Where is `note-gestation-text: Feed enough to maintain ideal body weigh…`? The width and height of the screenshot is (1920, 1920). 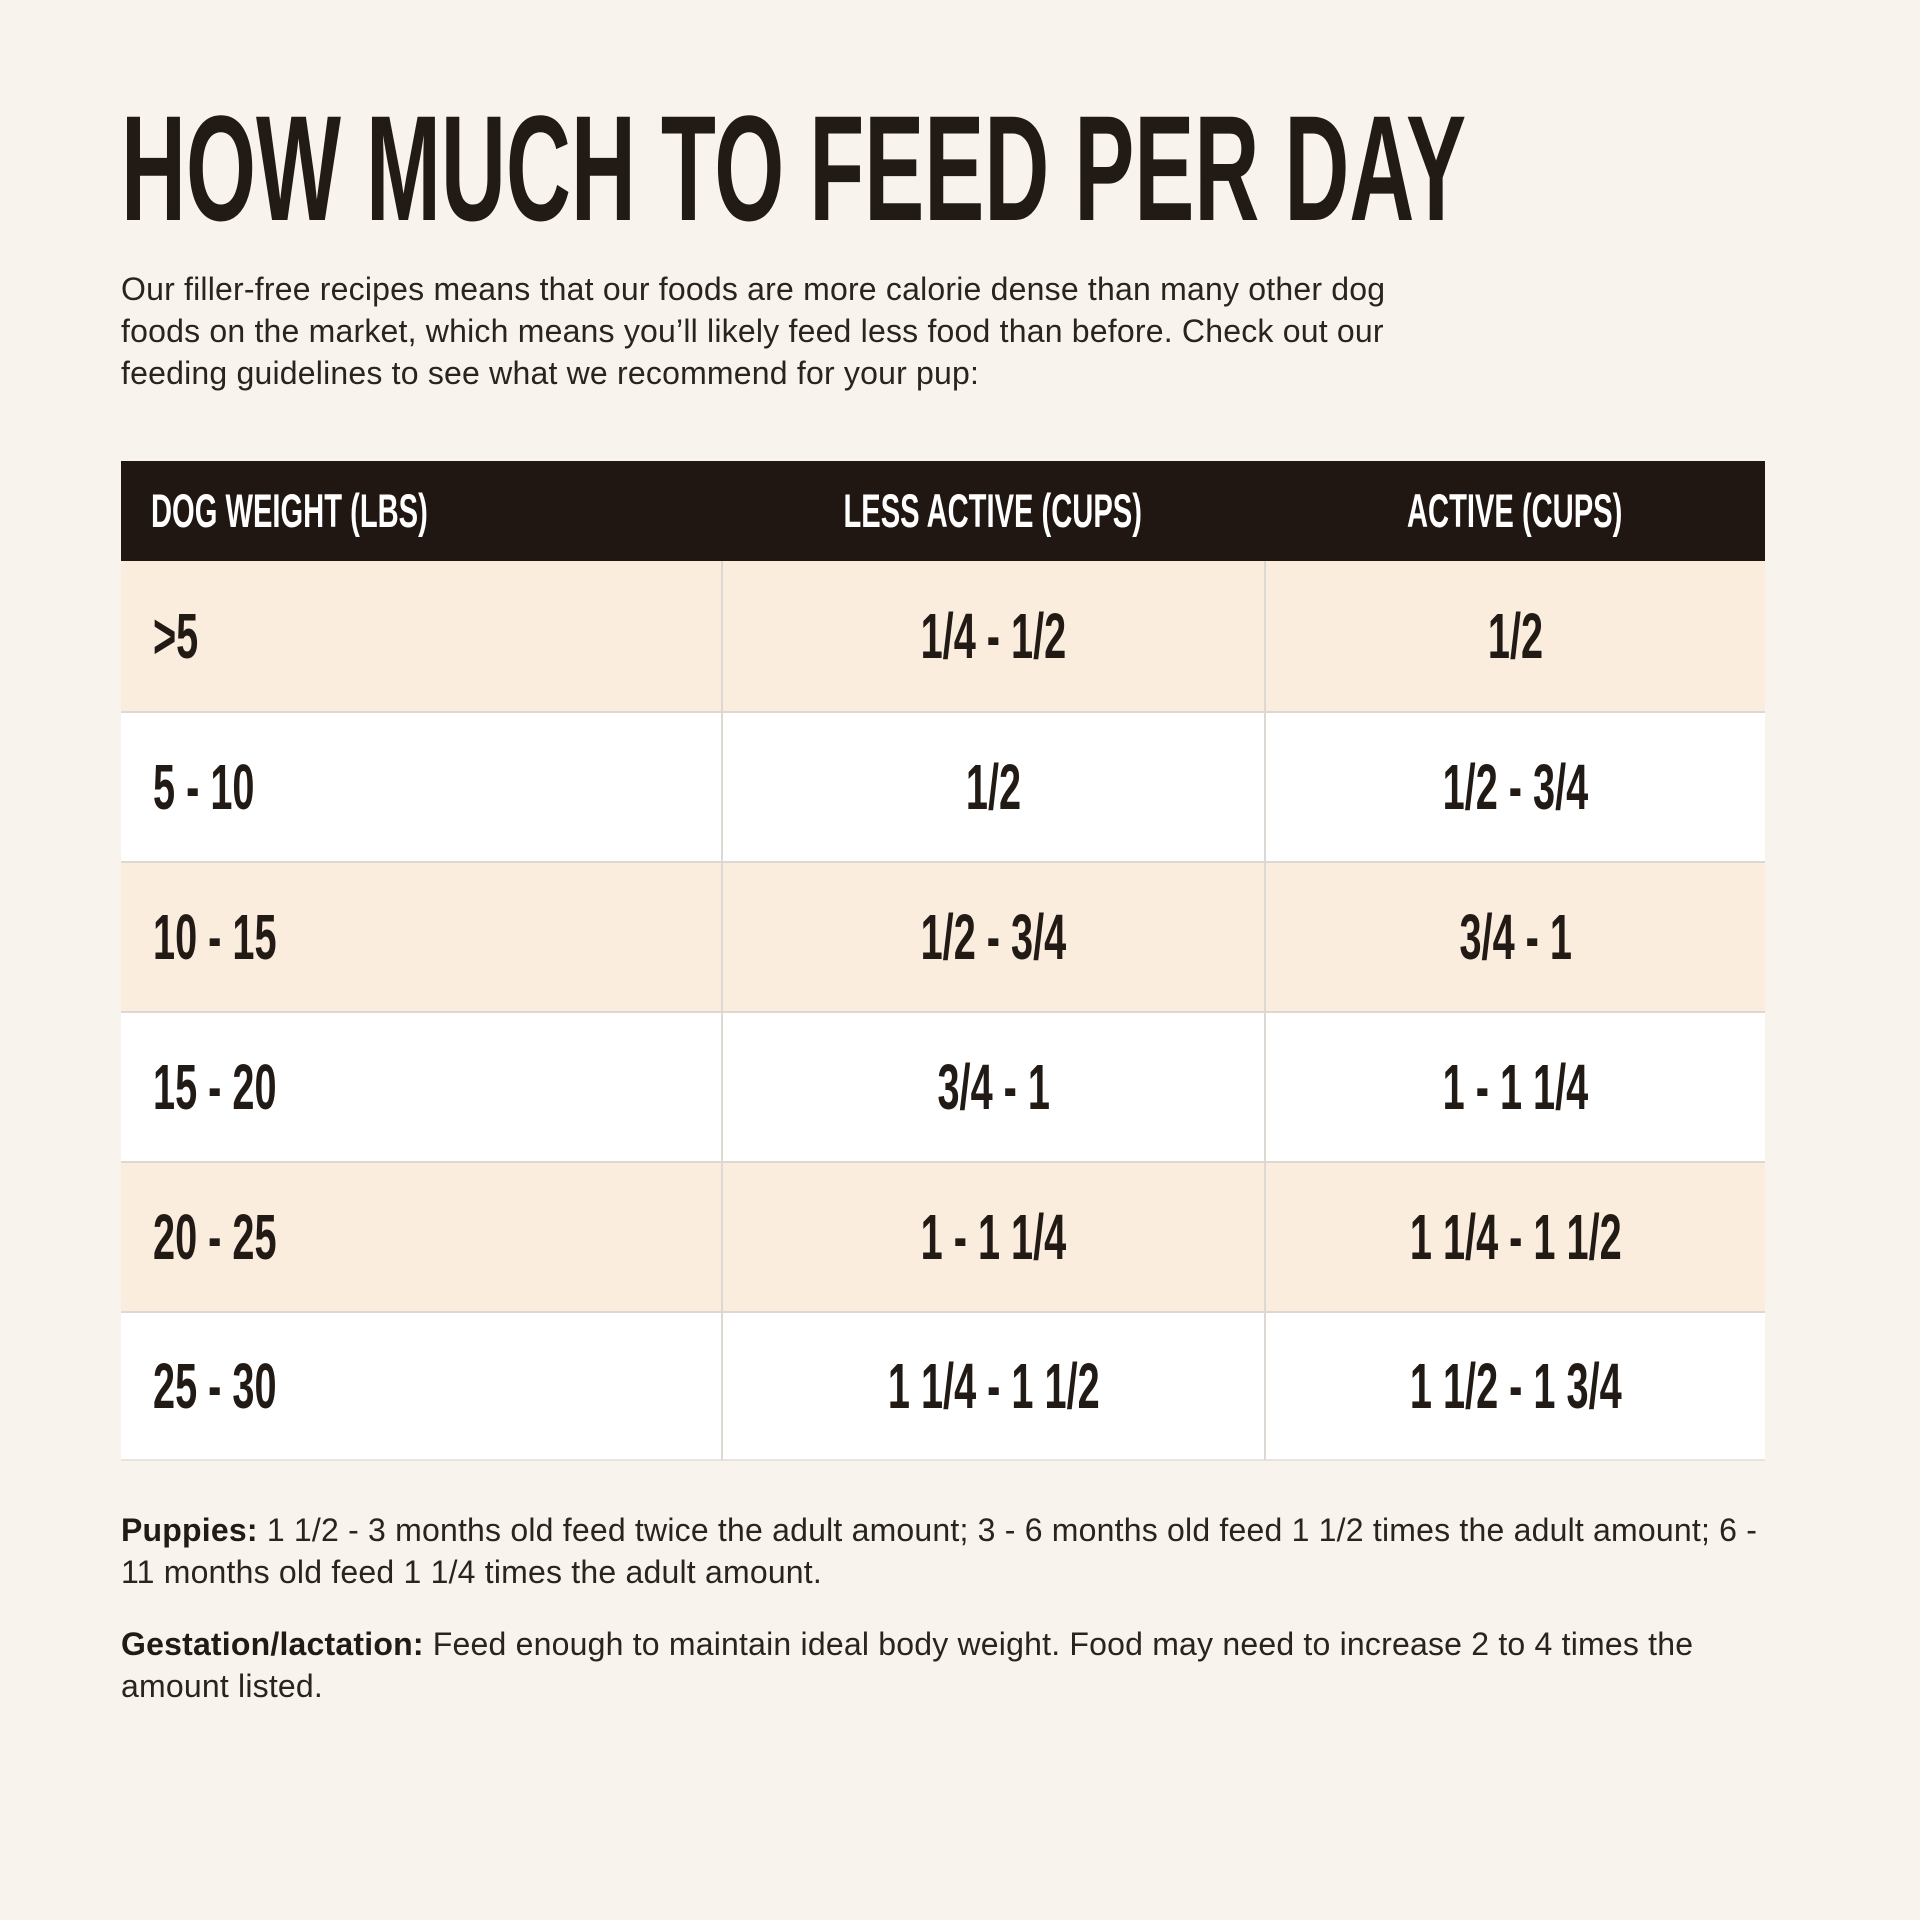 note-gestation-text: Feed enough to maintain ideal body weigh… is located at coordinates (907, 1665).